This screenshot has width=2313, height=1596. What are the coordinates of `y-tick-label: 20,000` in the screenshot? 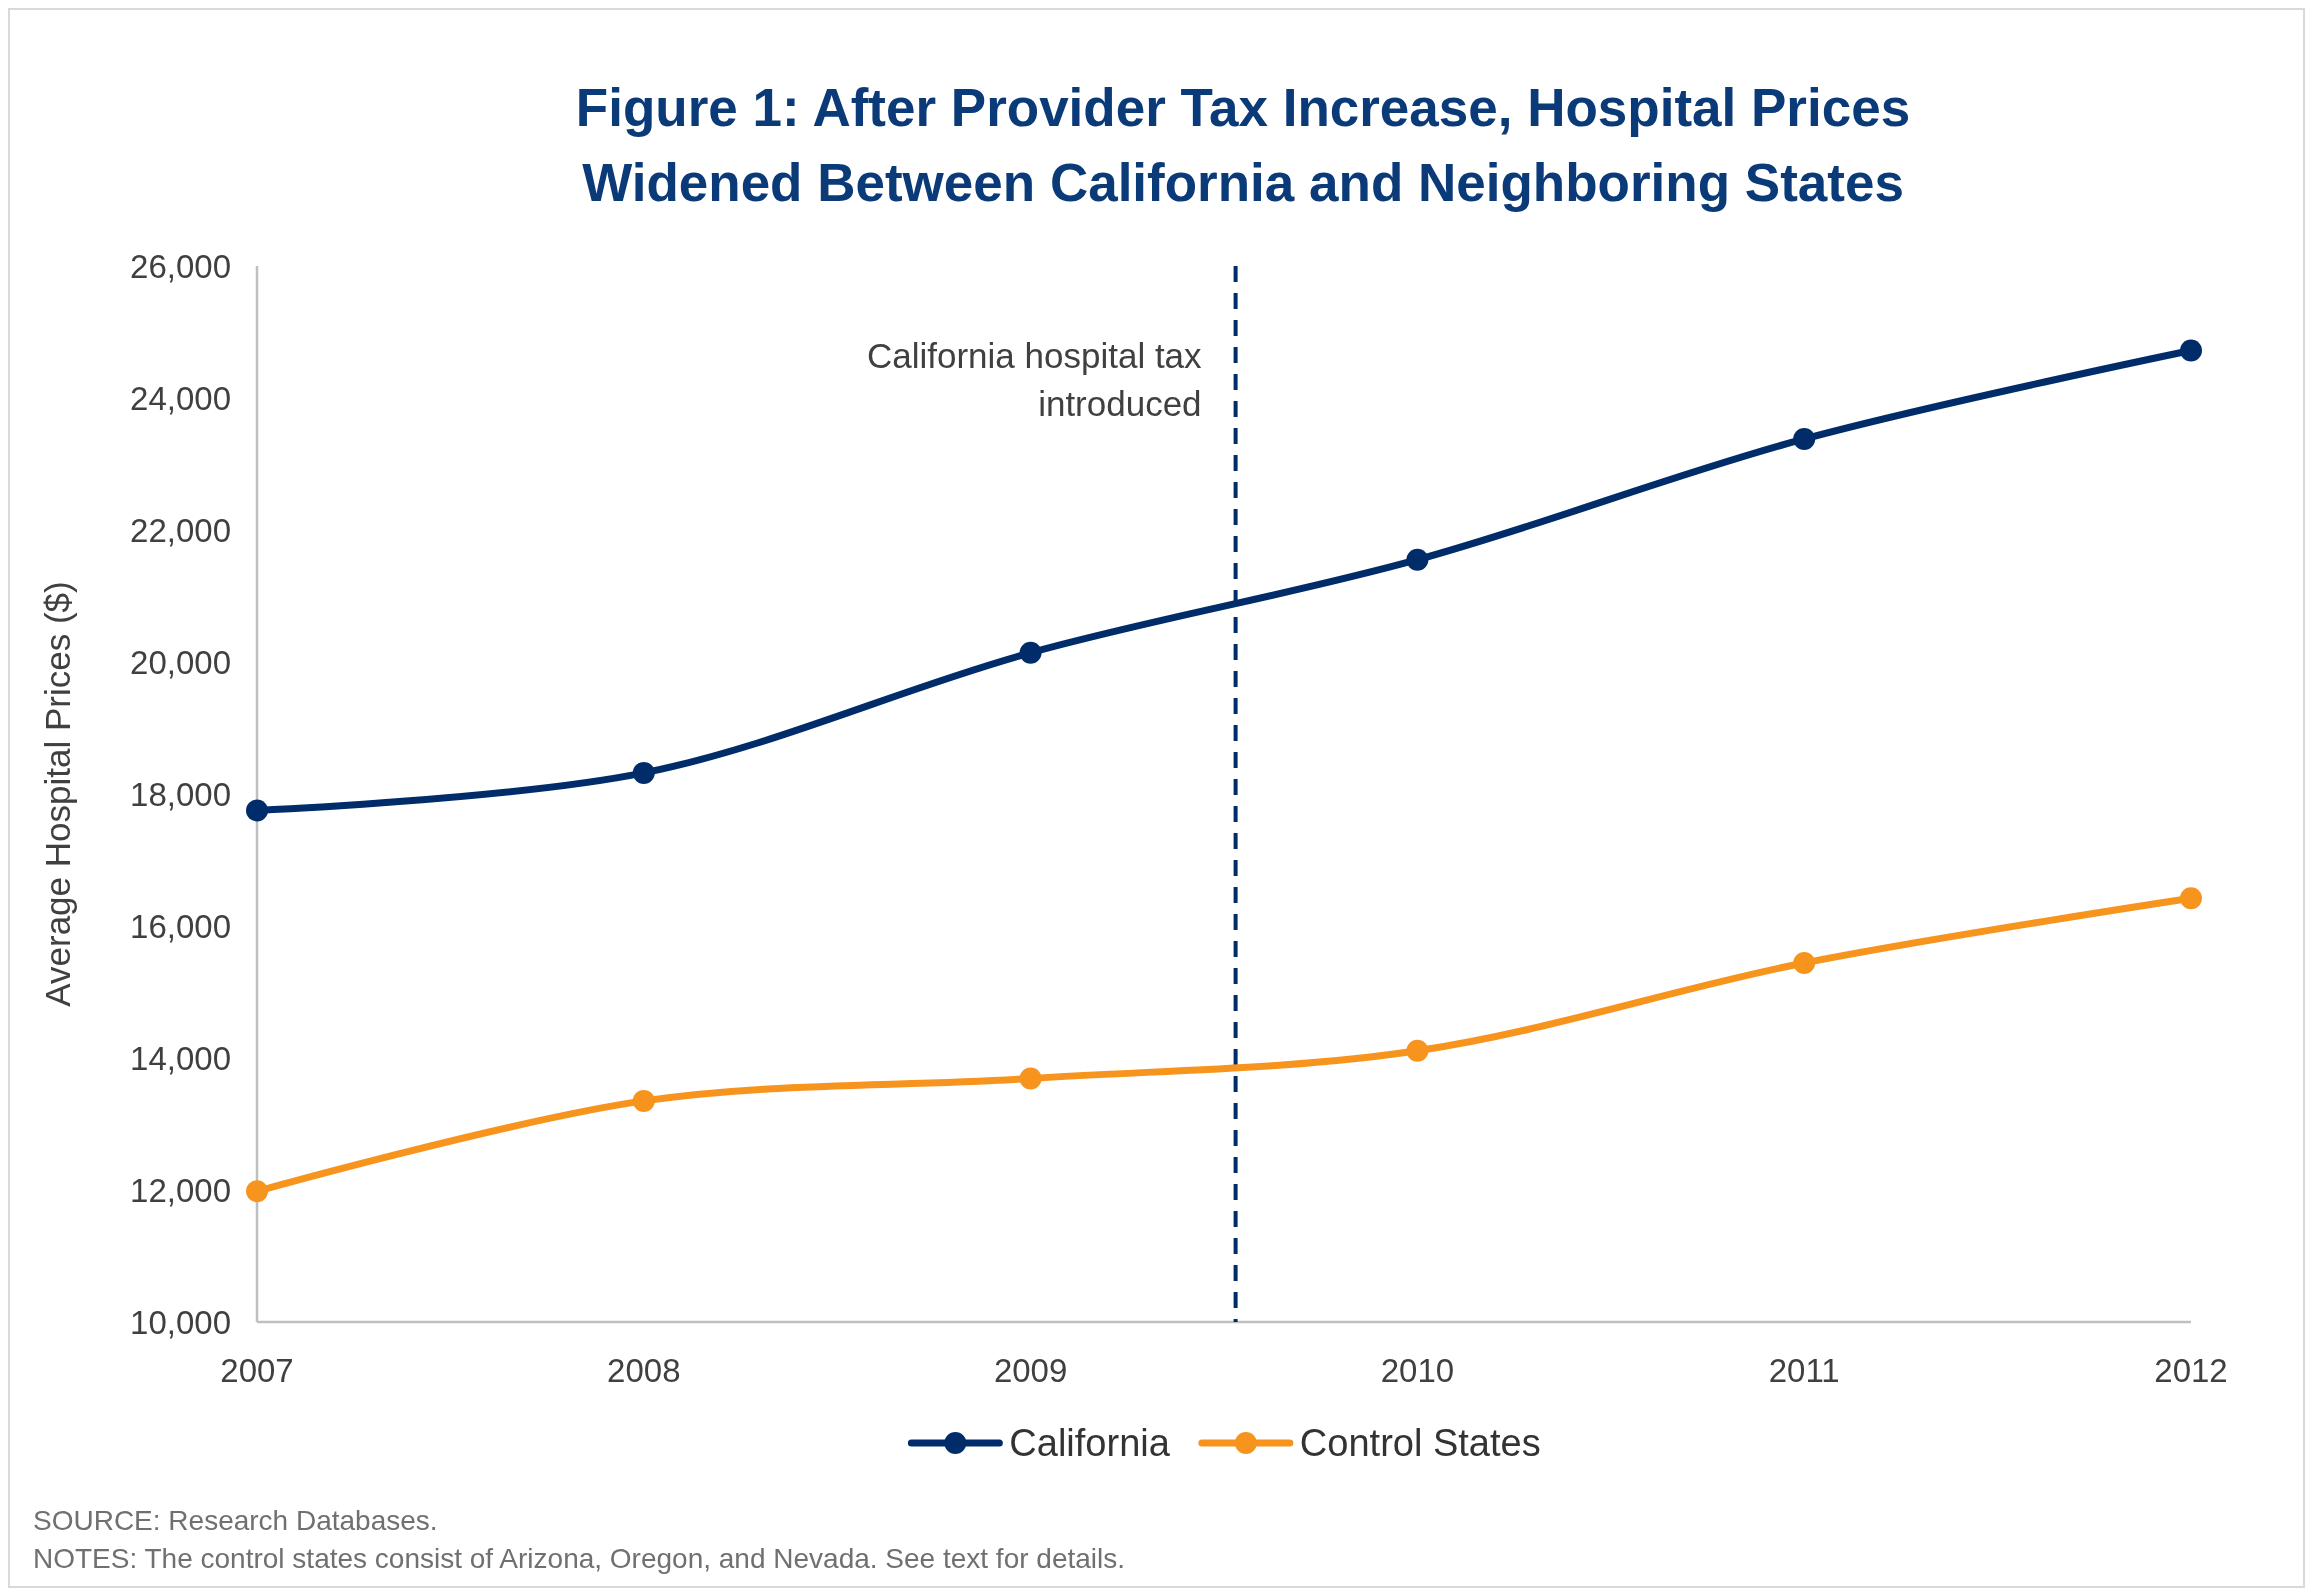 It's located at (180, 662).